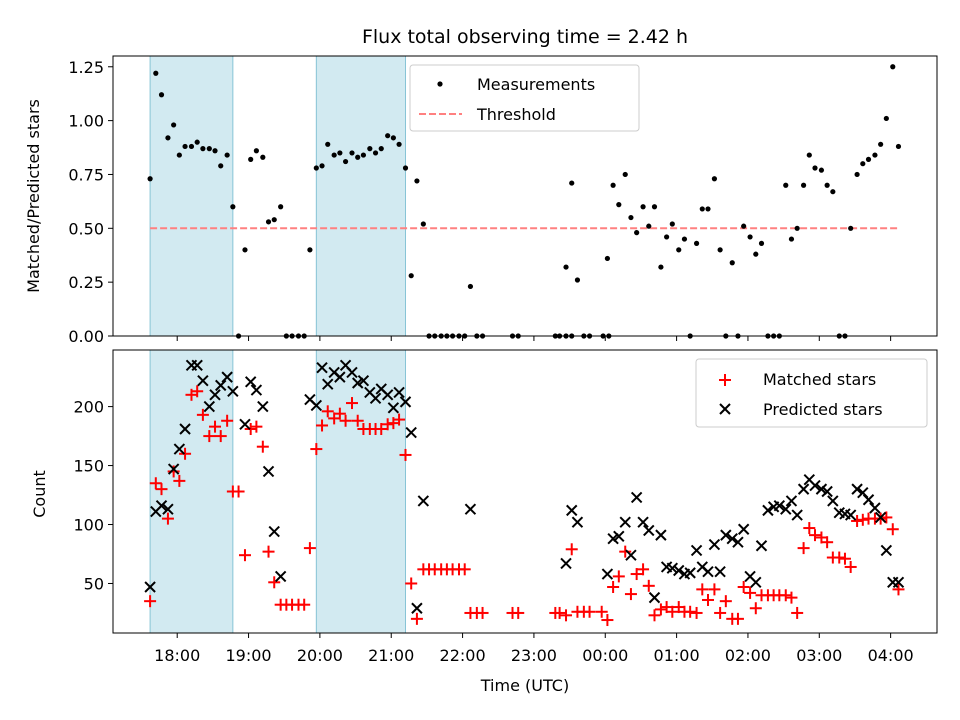 The width and height of the screenshot is (960, 720). What do you see at coordinates (440, 84) in the screenshot?
I see `legend-measurements-marker` at bounding box center [440, 84].